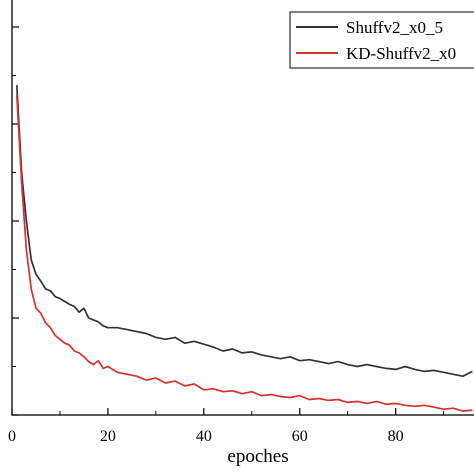 The height and width of the screenshot is (474, 474). I want to click on x-axis-title: epoches, so click(257, 456).